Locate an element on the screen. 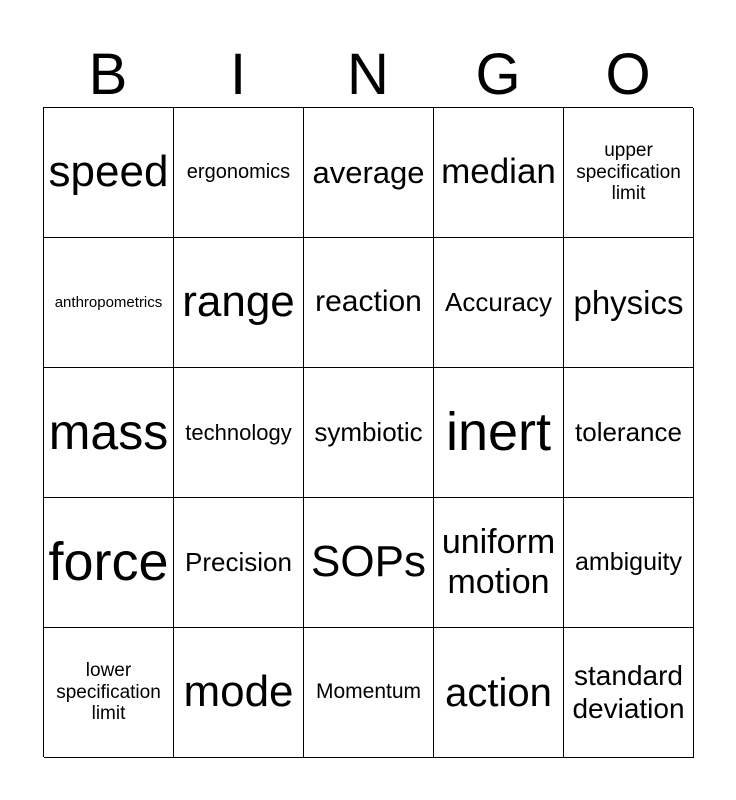 This screenshot has width=736, height=800. bingo-cell: Accuracy is located at coordinates (499, 303).